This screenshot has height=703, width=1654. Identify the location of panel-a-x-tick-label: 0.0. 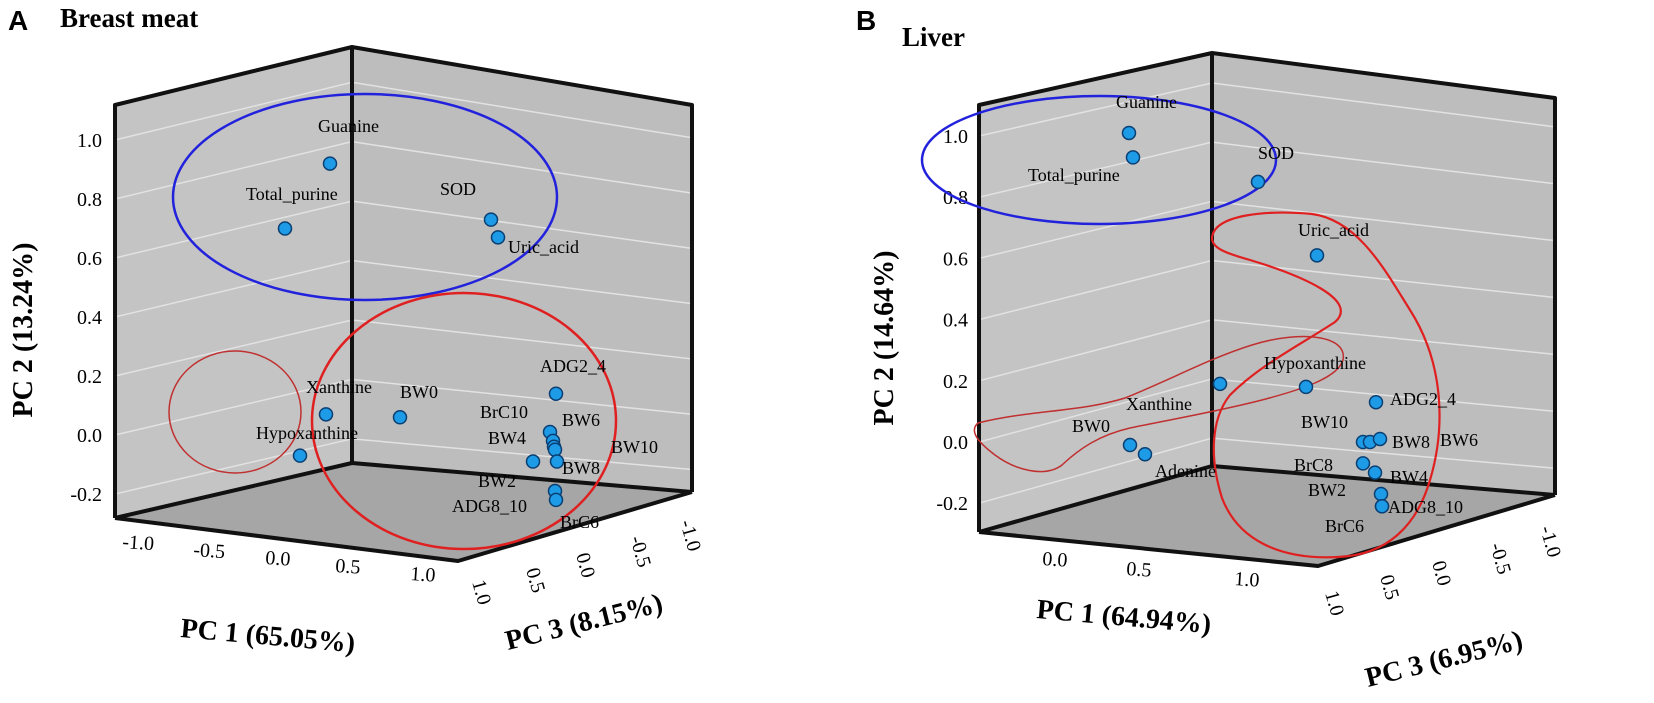
(278, 559).